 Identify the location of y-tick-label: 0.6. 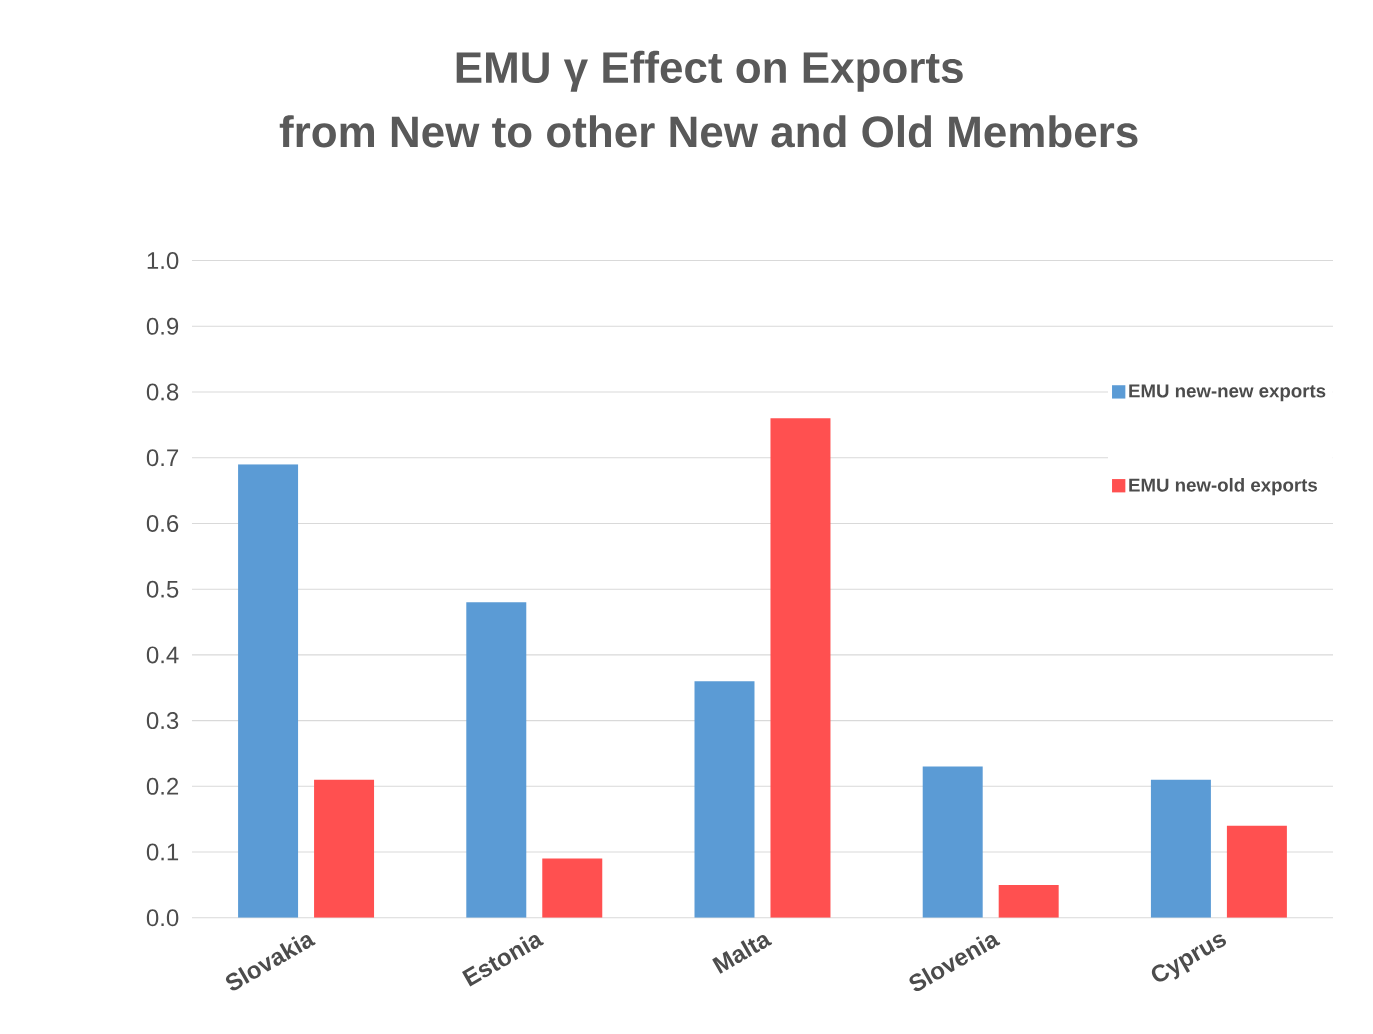
(162, 524).